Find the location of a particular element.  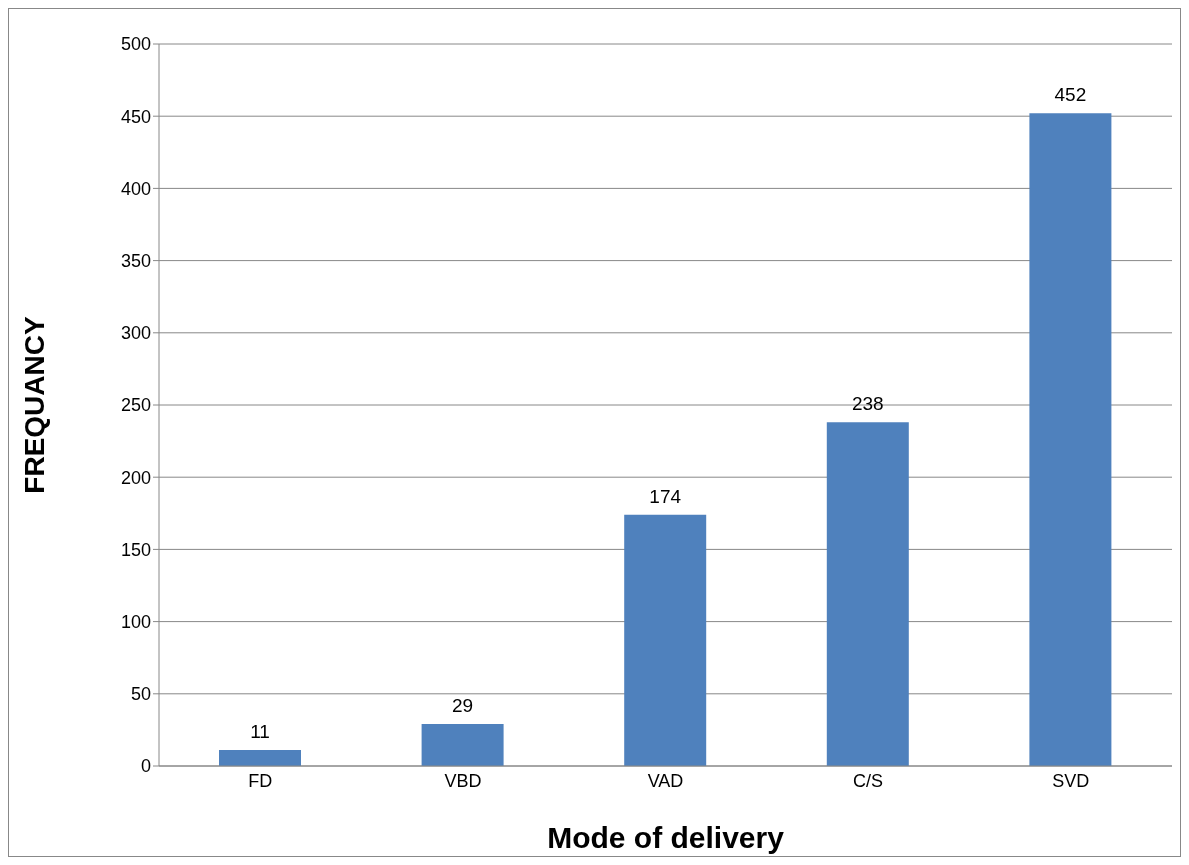

x-axis-title: Mode of delivery is located at coordinates (666, 837).